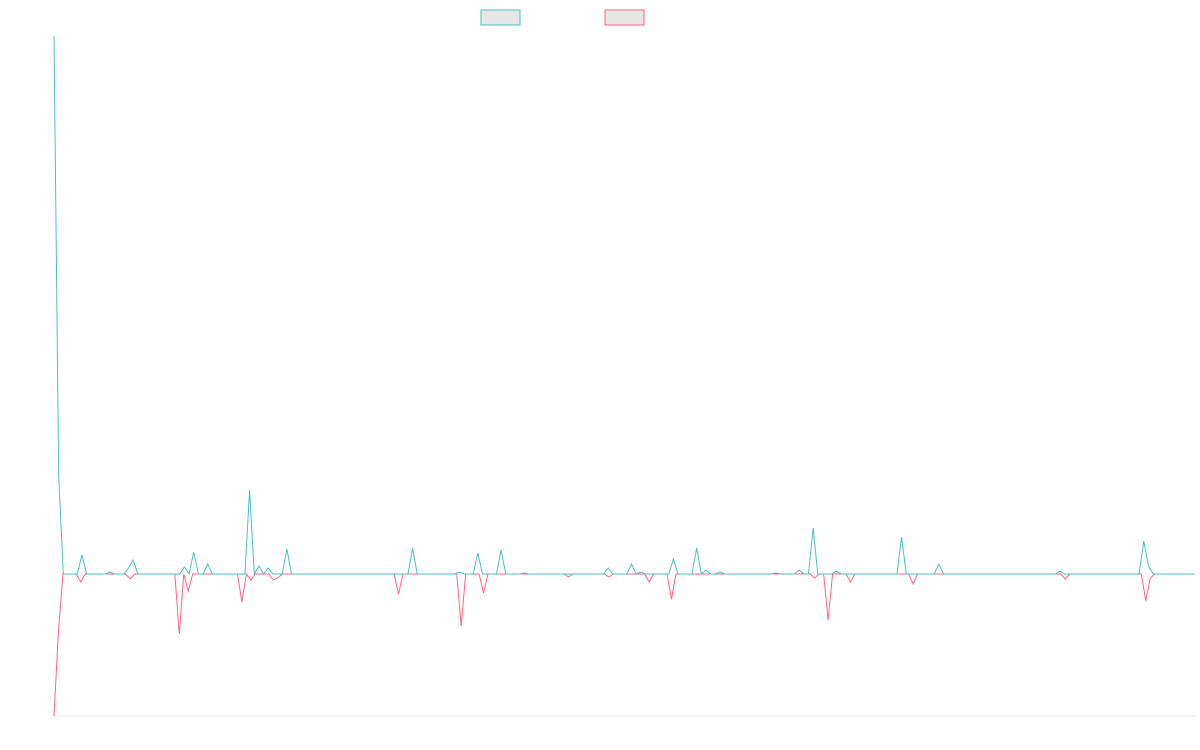 Image resolution: width=1200 pixels, height=750 pixels. I want to click on legend, so click(562, 17).